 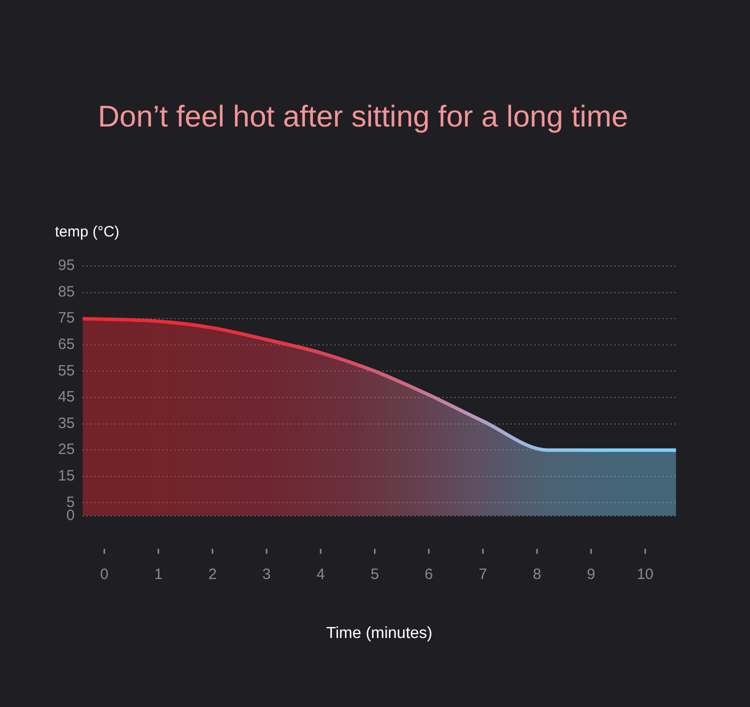 I want to click on x-axis-title: Time (minutes), so click(x=379, y=633).